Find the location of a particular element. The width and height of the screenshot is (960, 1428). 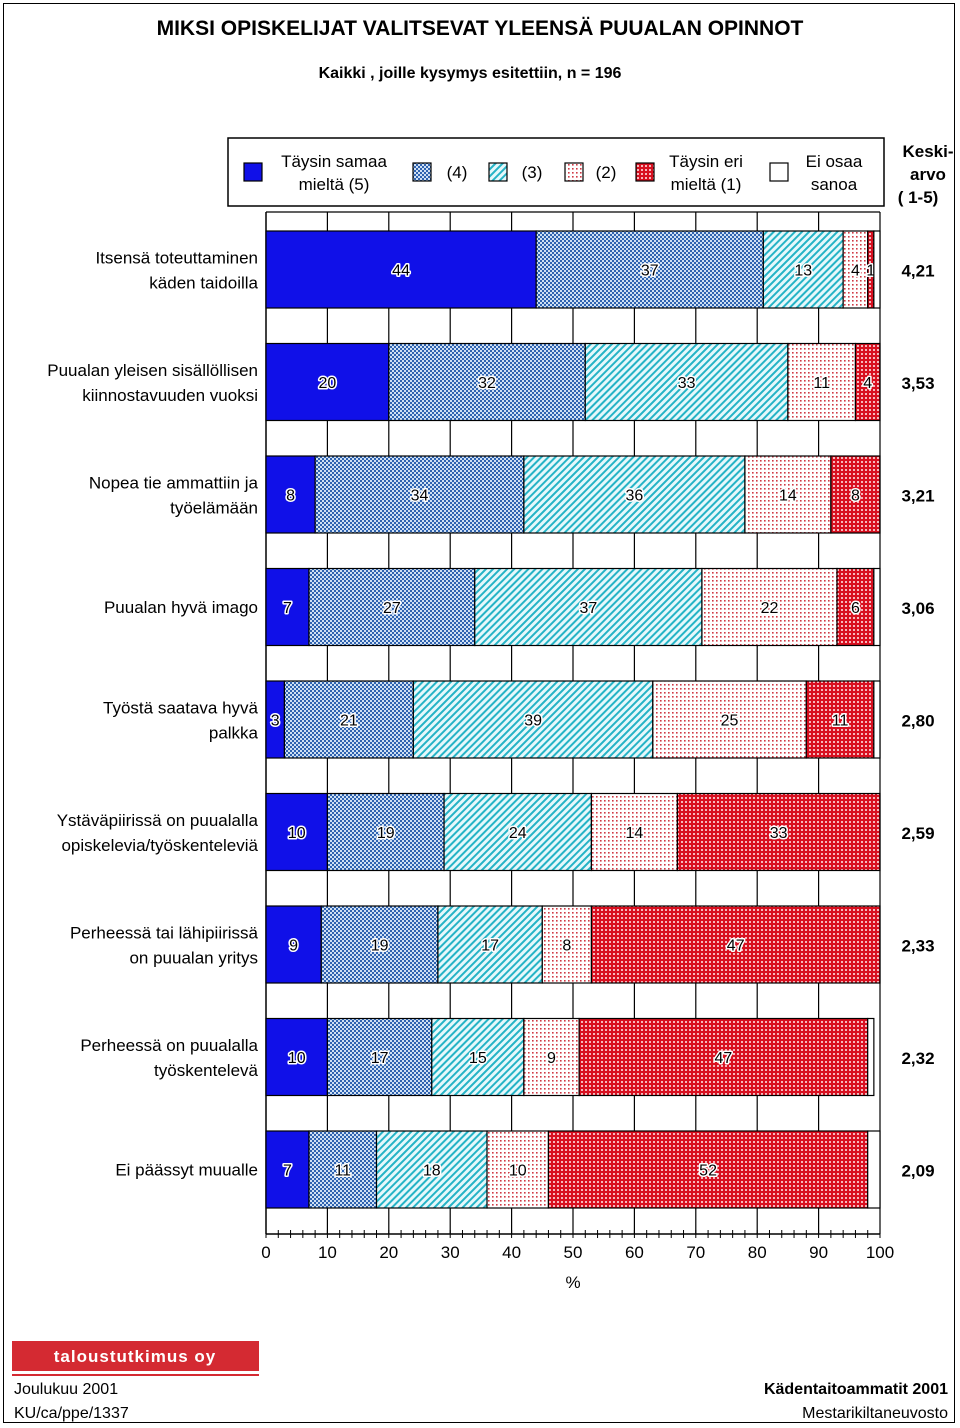

data-label-nopea-tie-ammattiin-ja-työelämään-s2: 36 is located at coordinates (635, 496).